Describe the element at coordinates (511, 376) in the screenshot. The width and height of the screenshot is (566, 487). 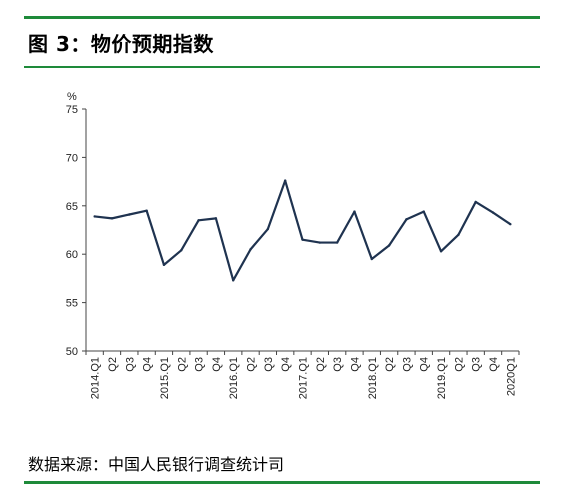
I see `x-tick-label: 2020Q1` at that location.